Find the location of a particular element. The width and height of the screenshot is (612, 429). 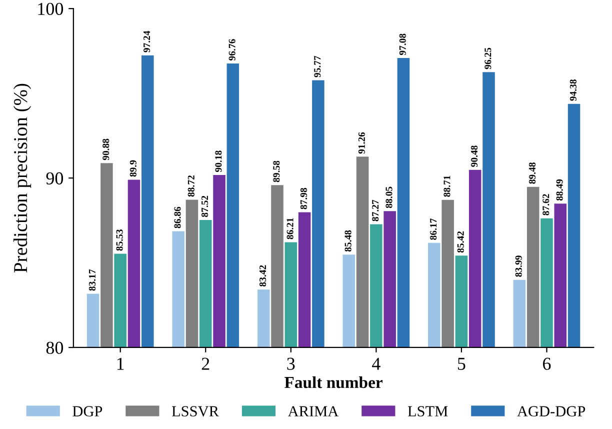

legend-label: AGD-DGP is located at coordinates (551, 411).